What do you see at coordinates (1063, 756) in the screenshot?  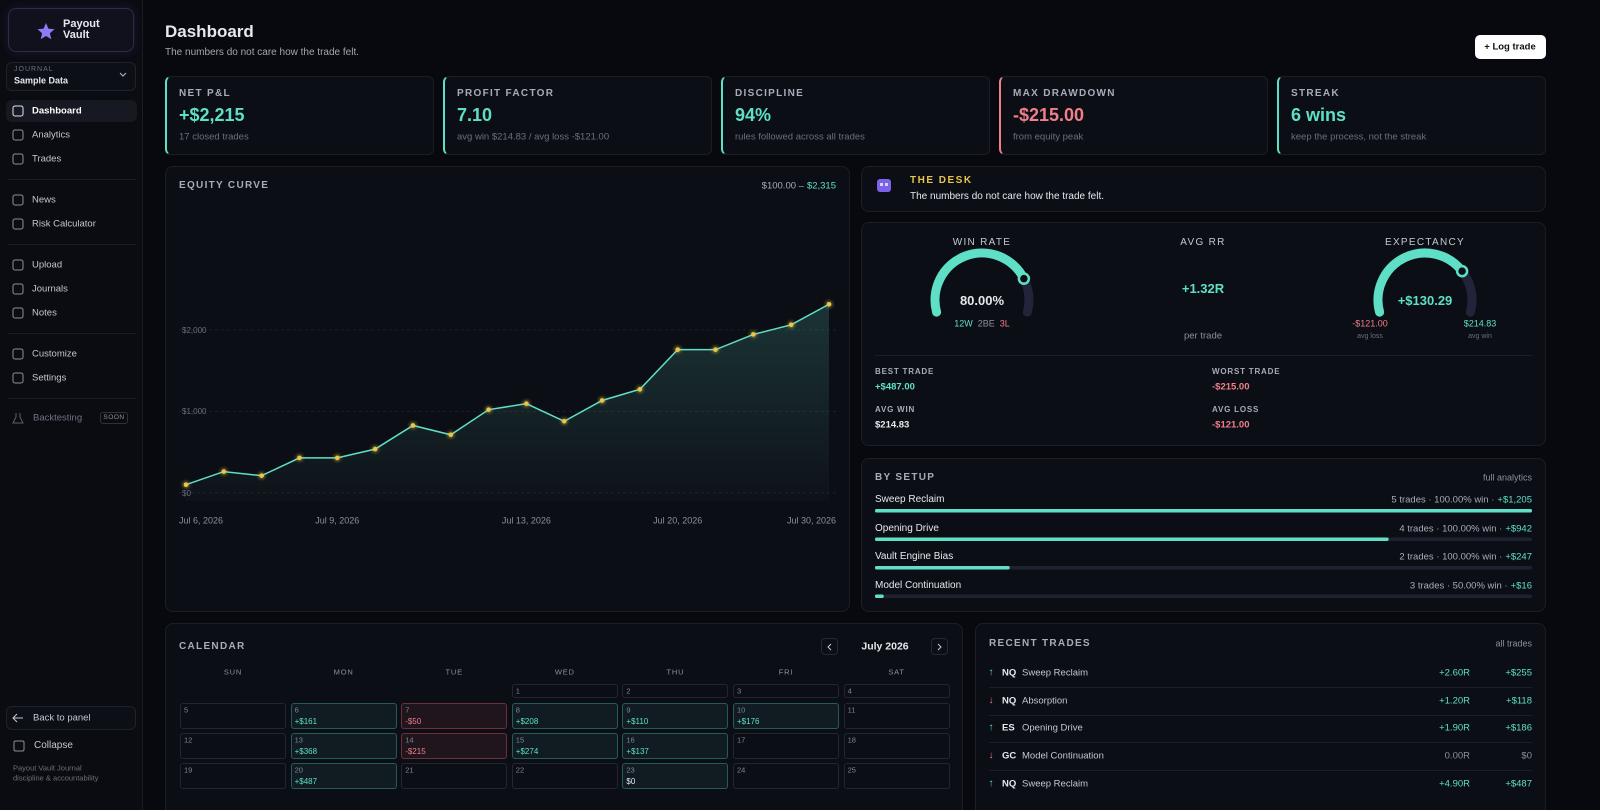 I see `trade-setup: Model Continuation` at bounding box center [1063, 756].